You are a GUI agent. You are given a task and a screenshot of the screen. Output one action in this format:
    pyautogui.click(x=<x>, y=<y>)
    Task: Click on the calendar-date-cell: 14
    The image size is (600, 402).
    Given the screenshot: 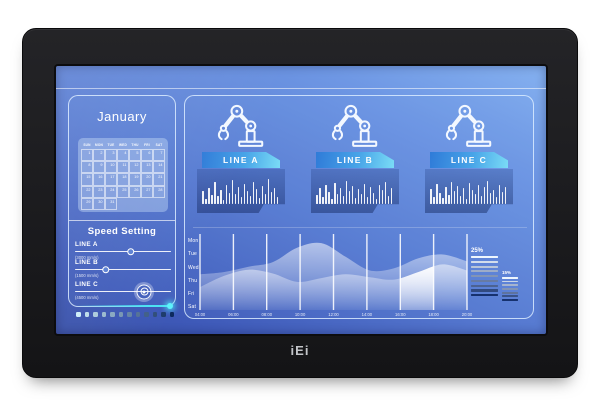 What is the action you would take?
    pyautogui.click(x=159, y=167)
    